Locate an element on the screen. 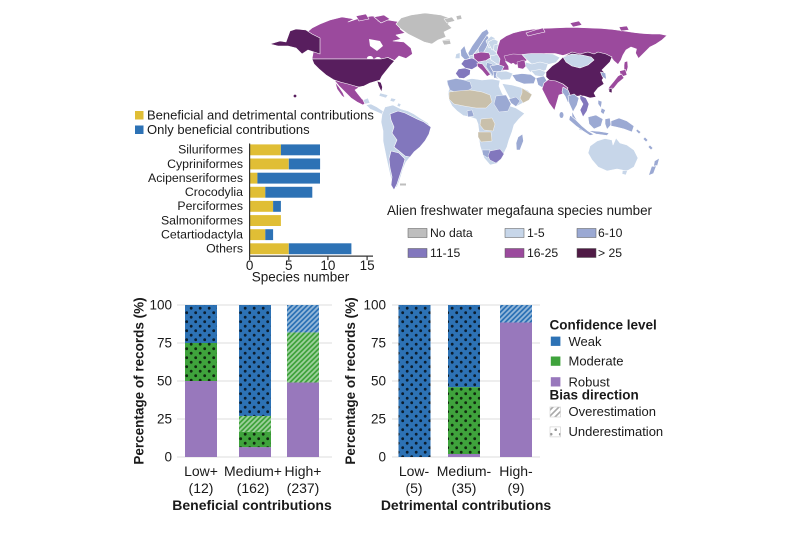  svg-text: High+ is located at coordinates (303, 471).